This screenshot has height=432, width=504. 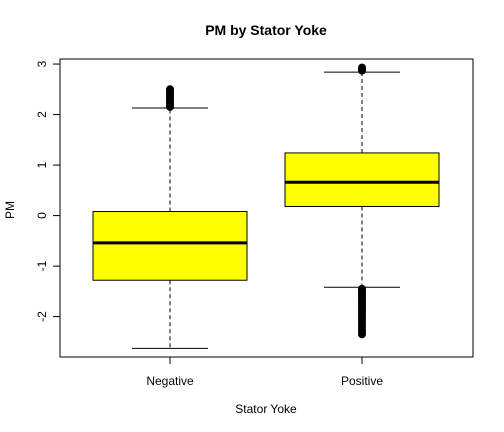 What do you see at coordinates (42, 316) in the screenshot?
I see `y-tick-label: -2` at bounding box center [42, 316].